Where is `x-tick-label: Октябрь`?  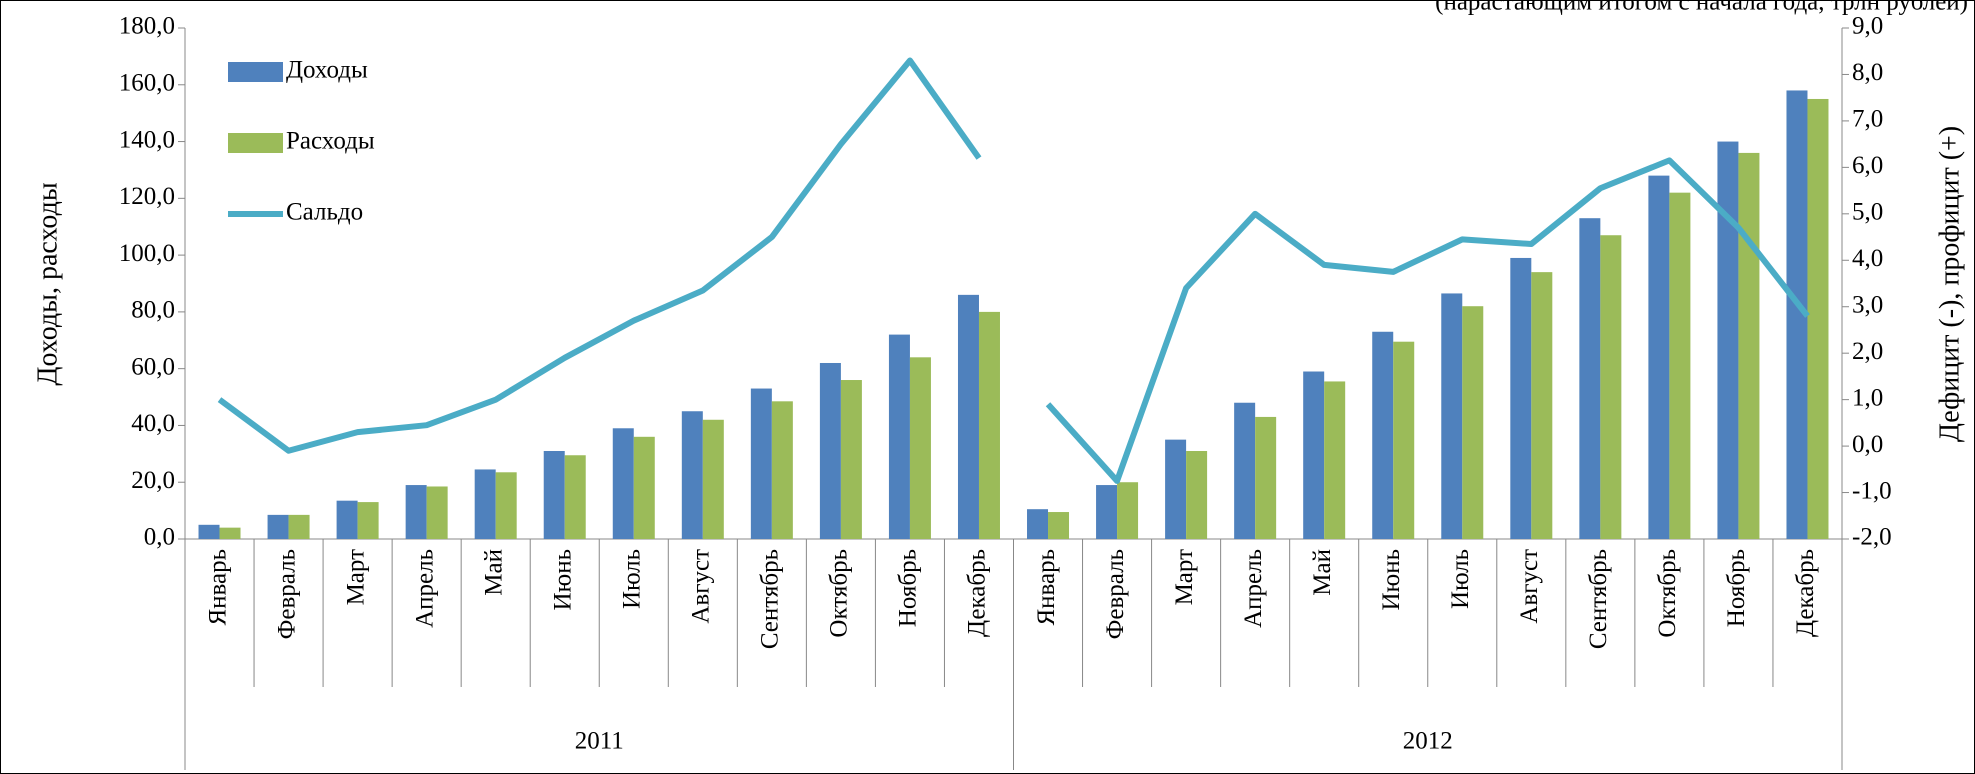 x-tick-label: Октябрь is located at coordinates (839, 593).